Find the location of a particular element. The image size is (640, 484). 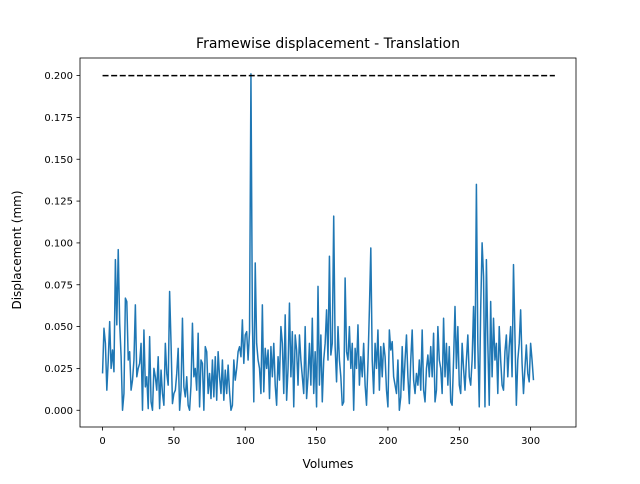

y-axis-label: Displacement (mm) is located at coordinates (17, 249).